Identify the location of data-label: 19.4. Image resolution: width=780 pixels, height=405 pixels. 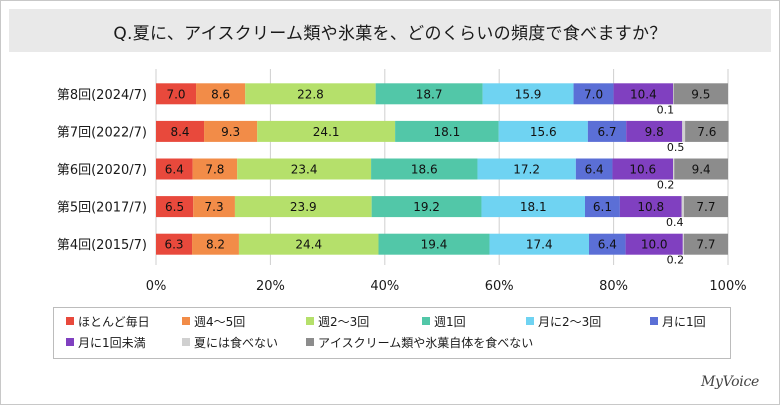
(434, 245).